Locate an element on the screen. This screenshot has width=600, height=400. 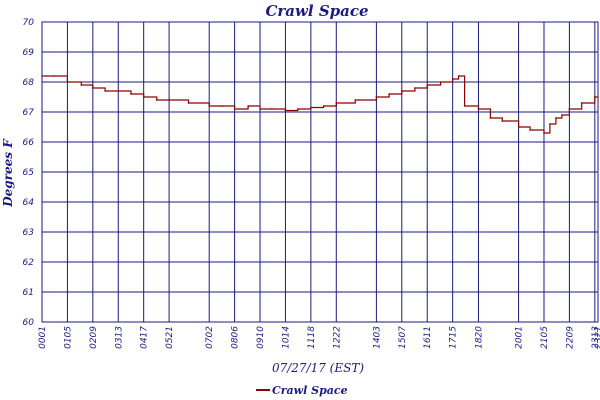
x-tick-label: 0521 is located at coordinates (170, 337).